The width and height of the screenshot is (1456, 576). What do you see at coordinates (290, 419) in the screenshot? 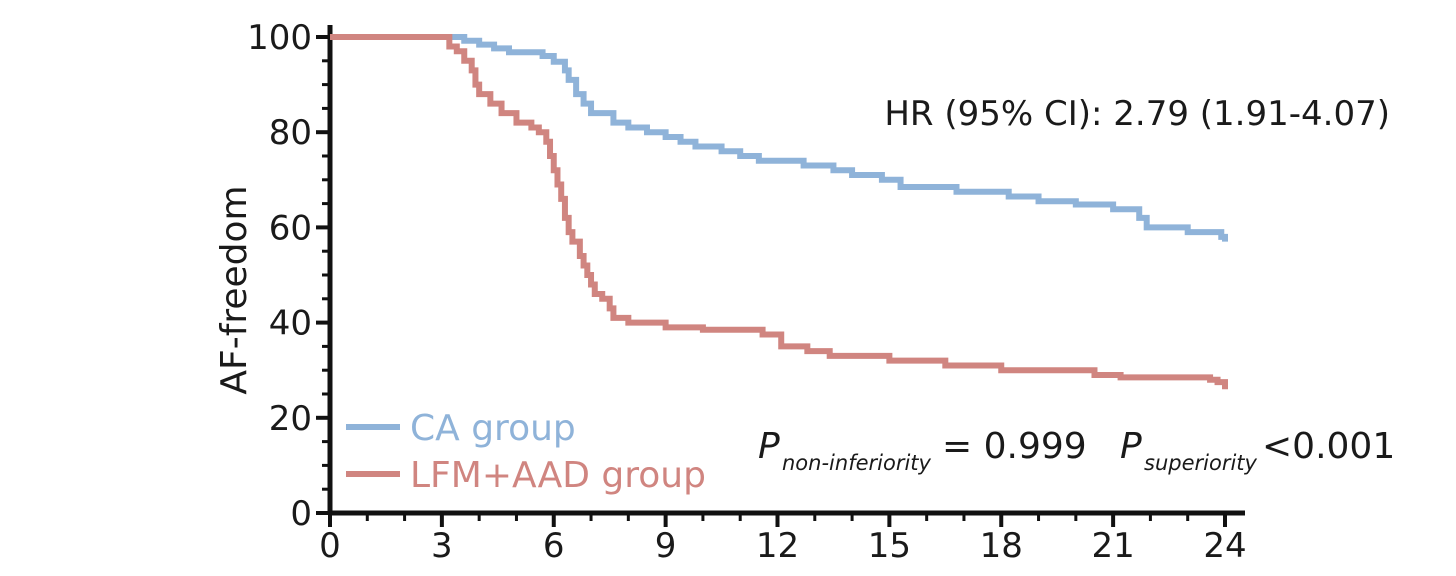
I see `y-tick-label: 20` at bounding box center [290, 419].